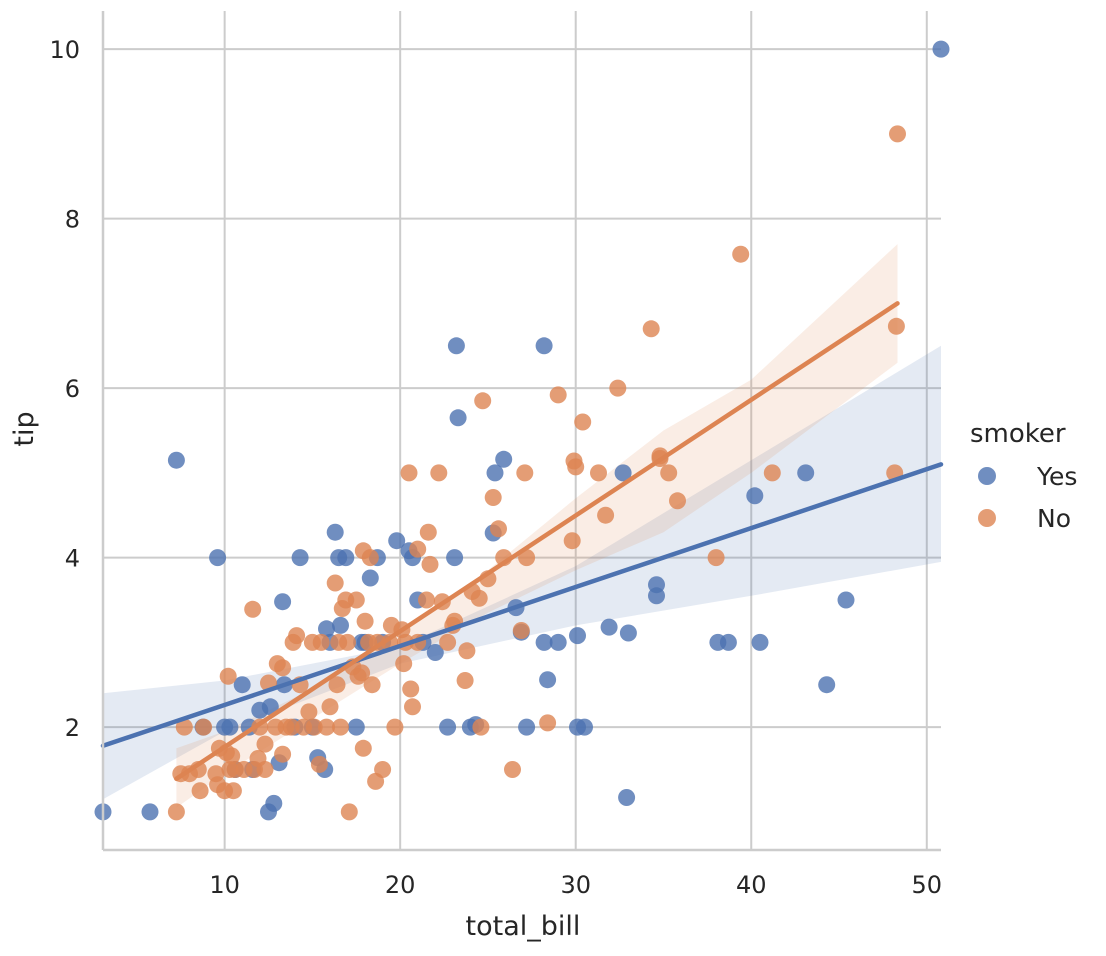 Image resolution: width=1106 pixels, height=956 pixels. I want to click on legend-label-no: No, so click(1054, 518).